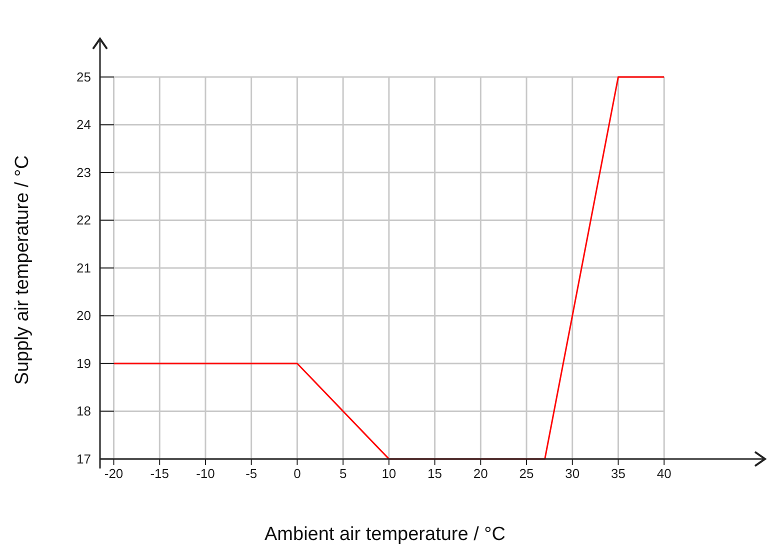 Image resolution: width=769 pixels, height=549 pixels. Describe the element at coordinates (83, 316) in the screenshot. I see `y-tick-label: 20` at that location.